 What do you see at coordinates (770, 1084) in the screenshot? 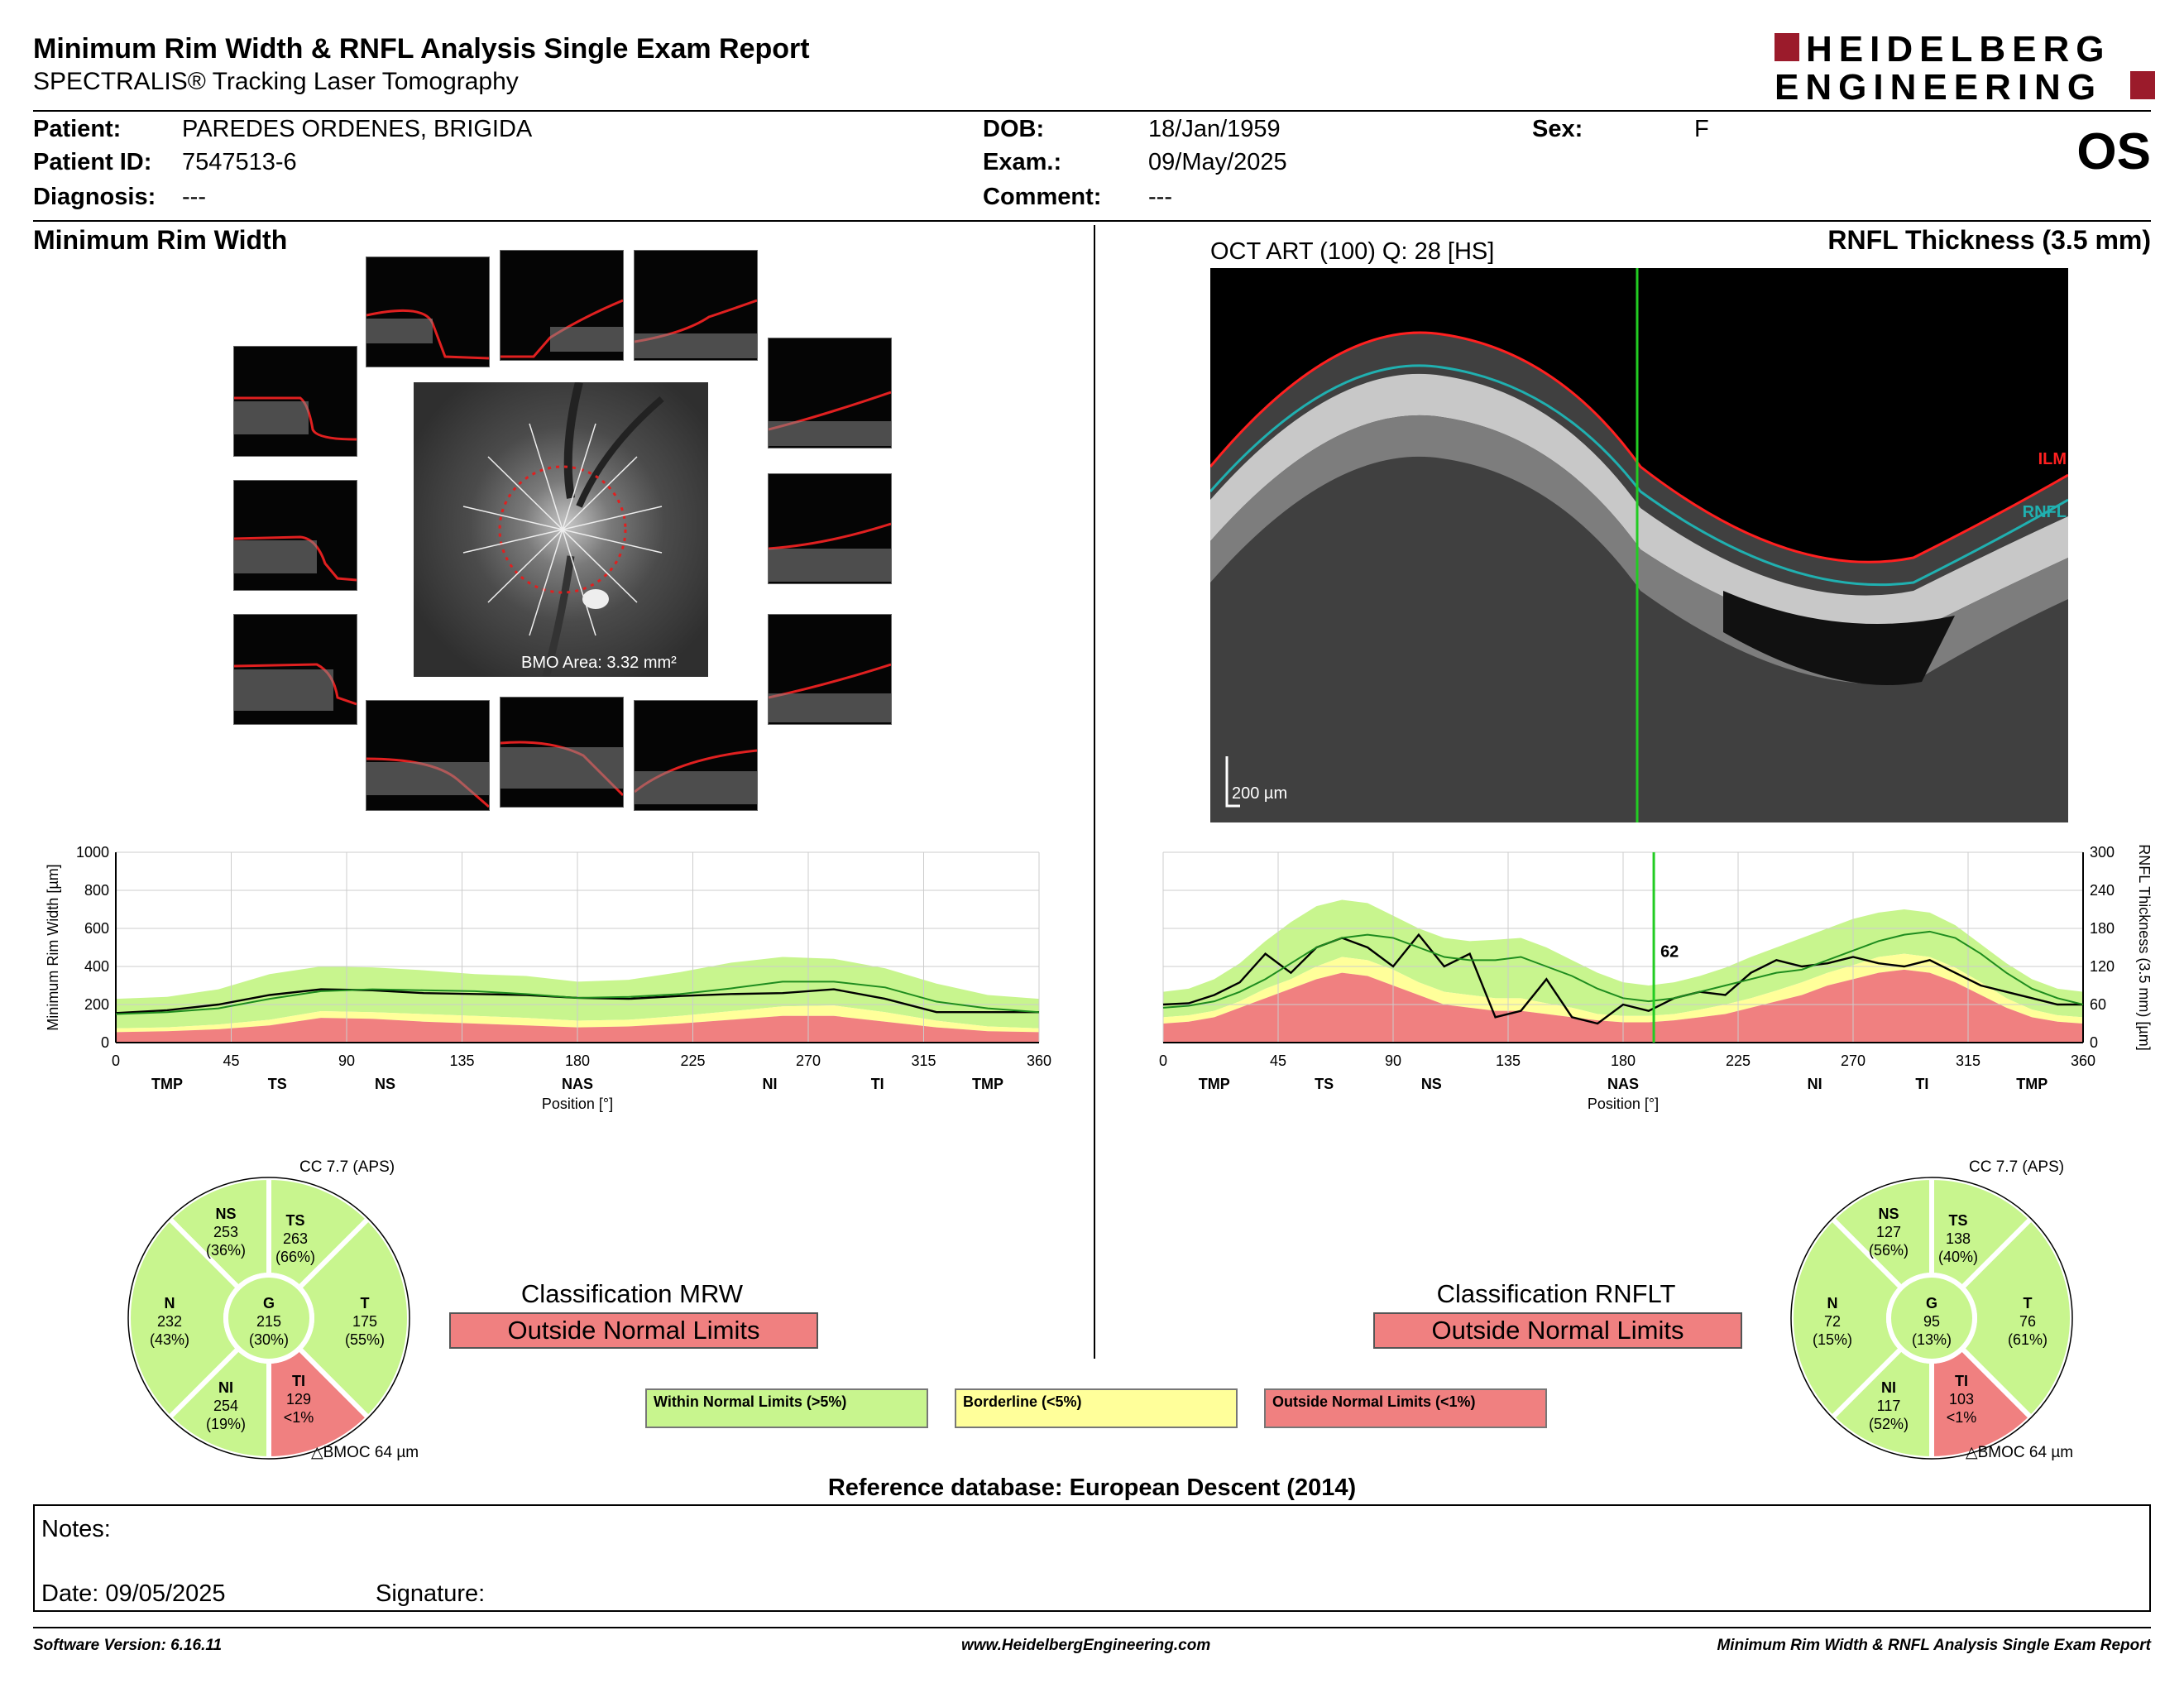
I see `sector-label: NI` at bounding box center [770, 1084].